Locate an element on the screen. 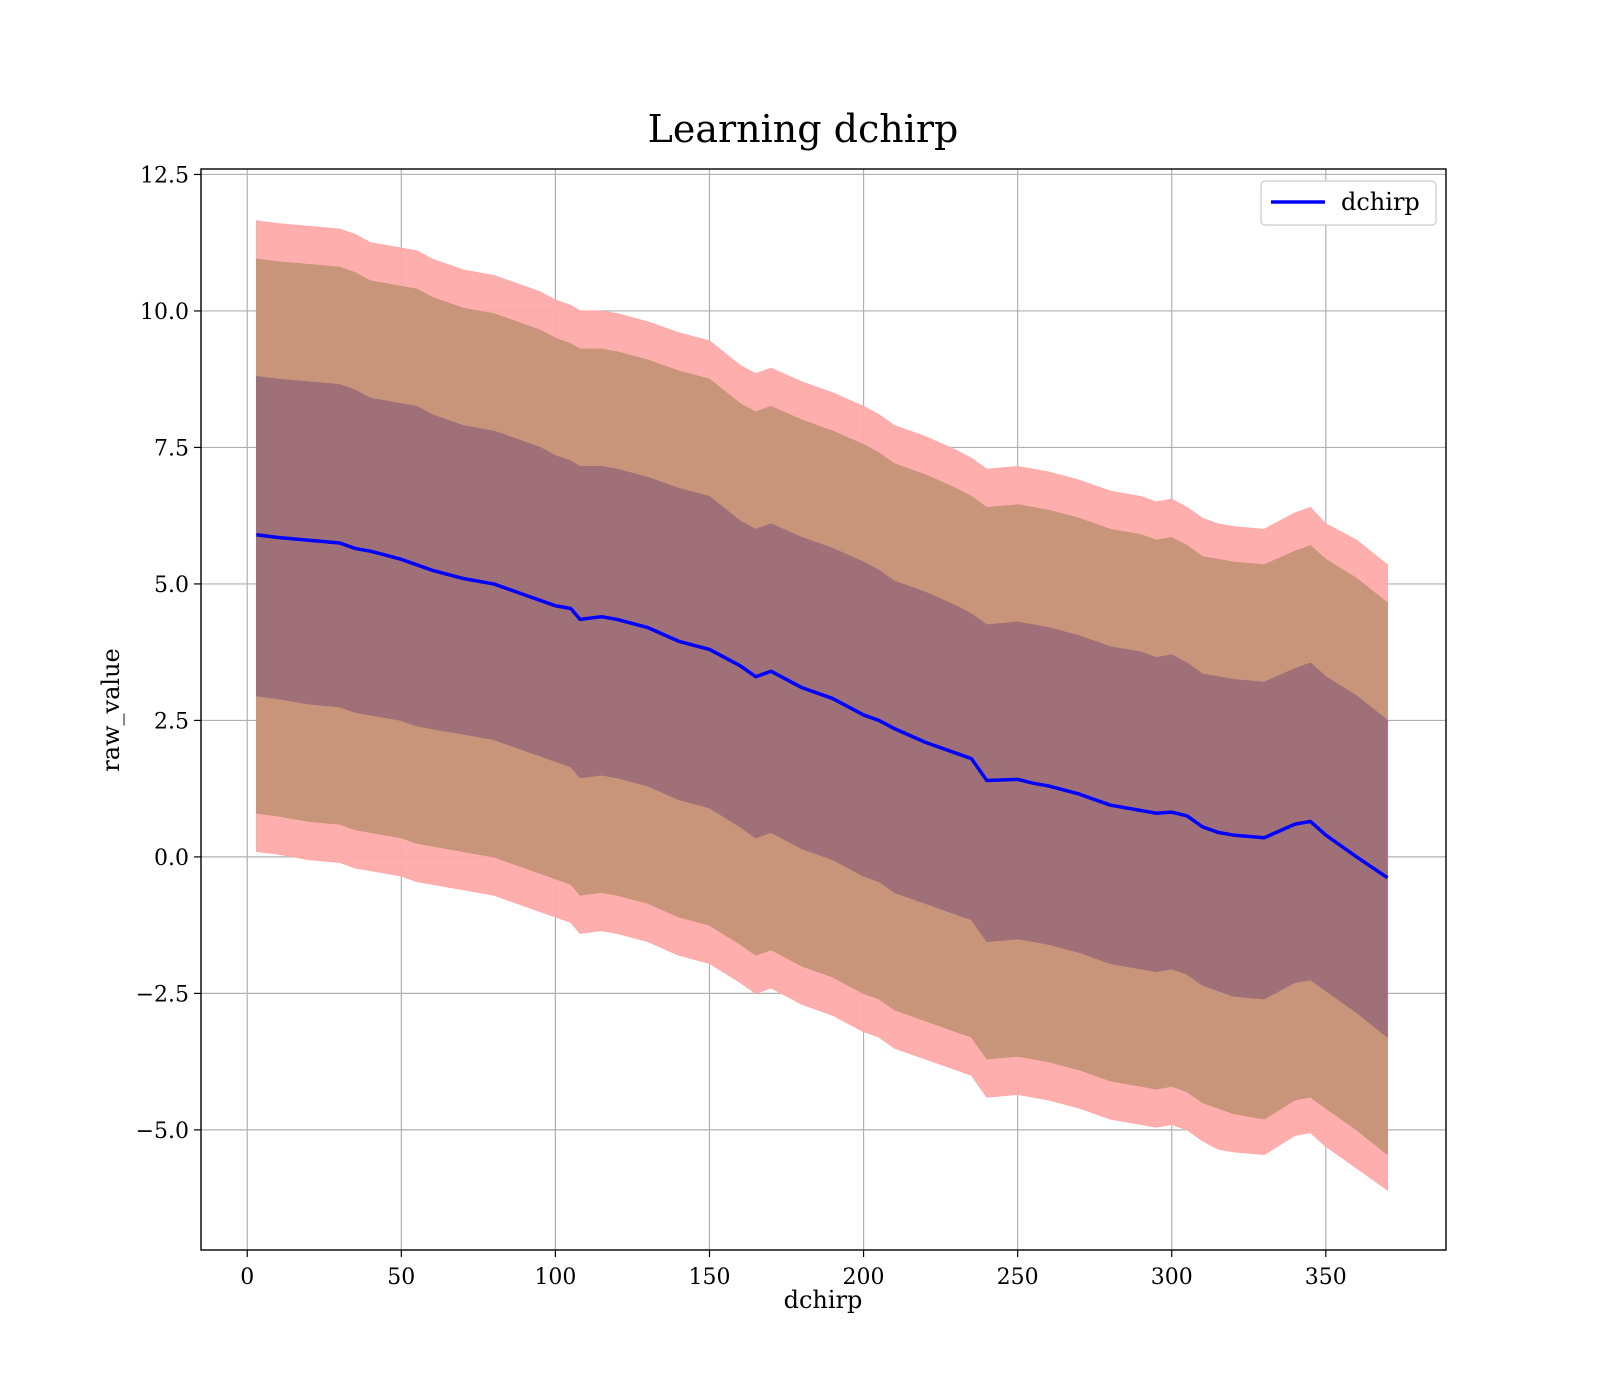 The width and height of the screenshot is (1600, 1400). x-tick-label: 300 is located at coordinates (1172, 1277).